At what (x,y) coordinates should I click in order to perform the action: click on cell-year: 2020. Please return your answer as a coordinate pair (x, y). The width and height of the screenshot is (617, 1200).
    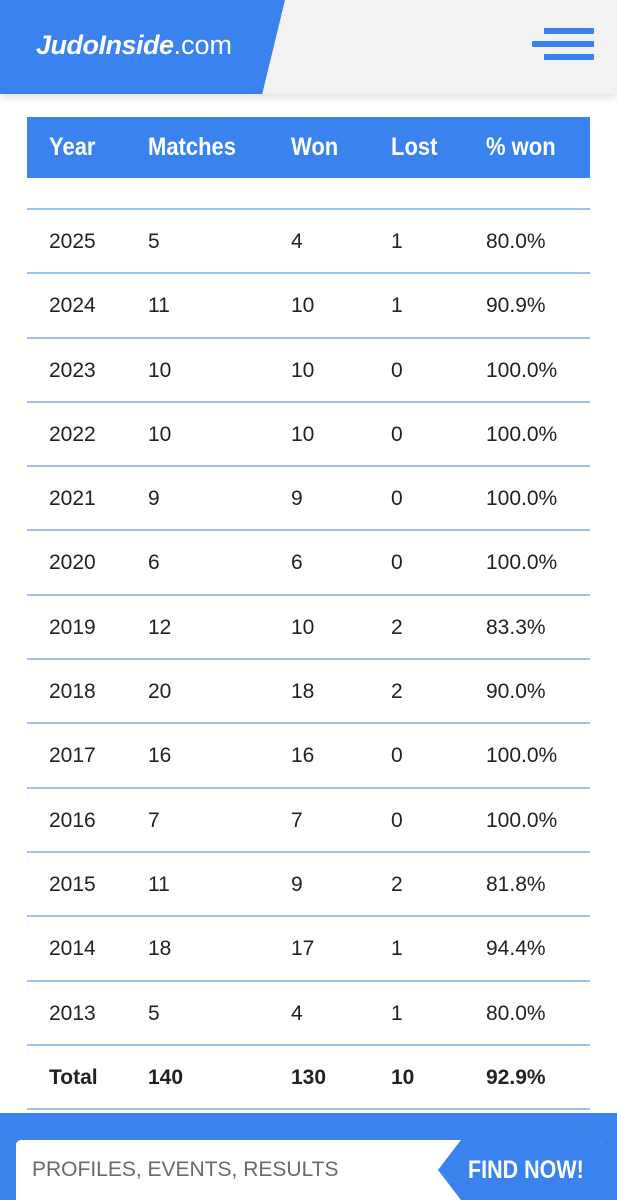
    Looking at the image, I should click on (72, 563).